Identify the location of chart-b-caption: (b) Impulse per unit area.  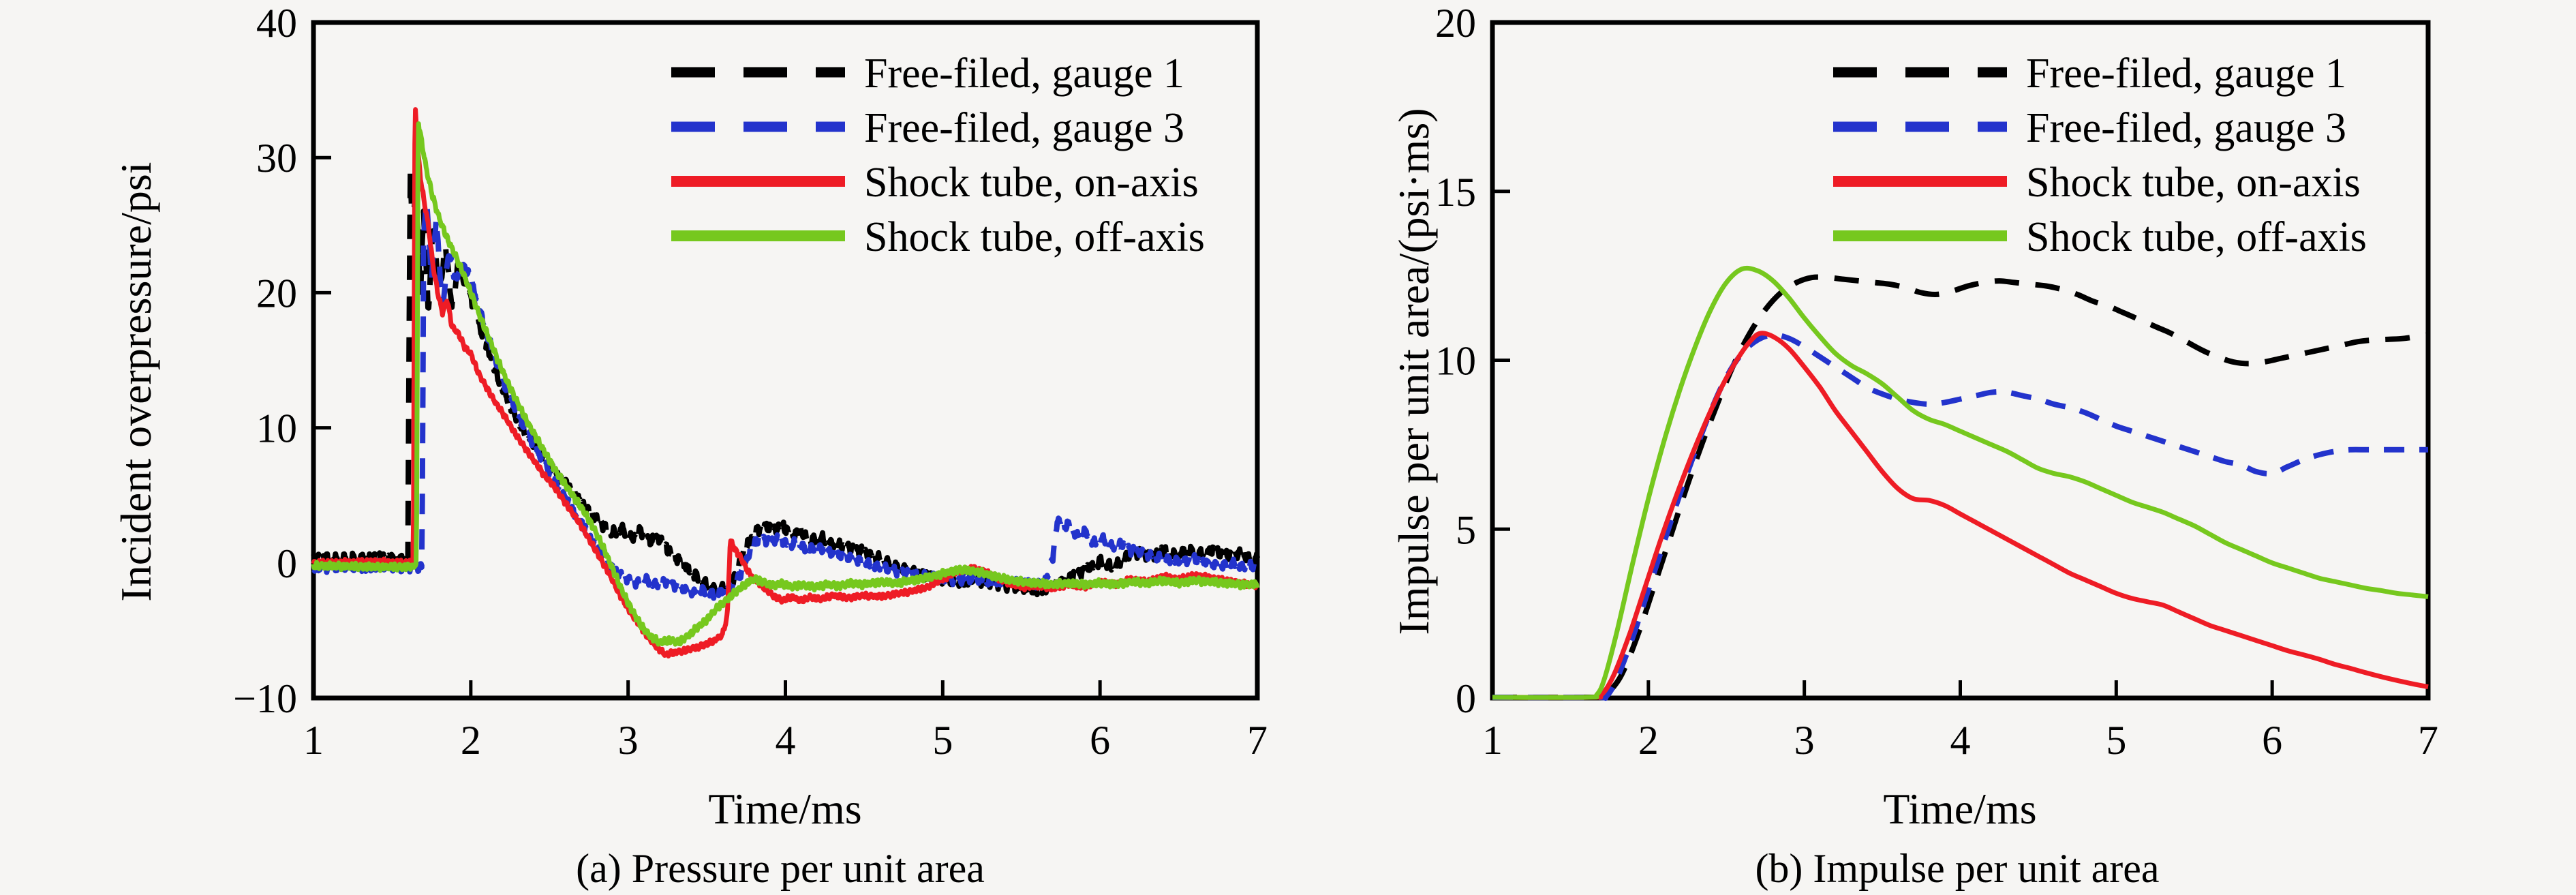
(1957, 868).